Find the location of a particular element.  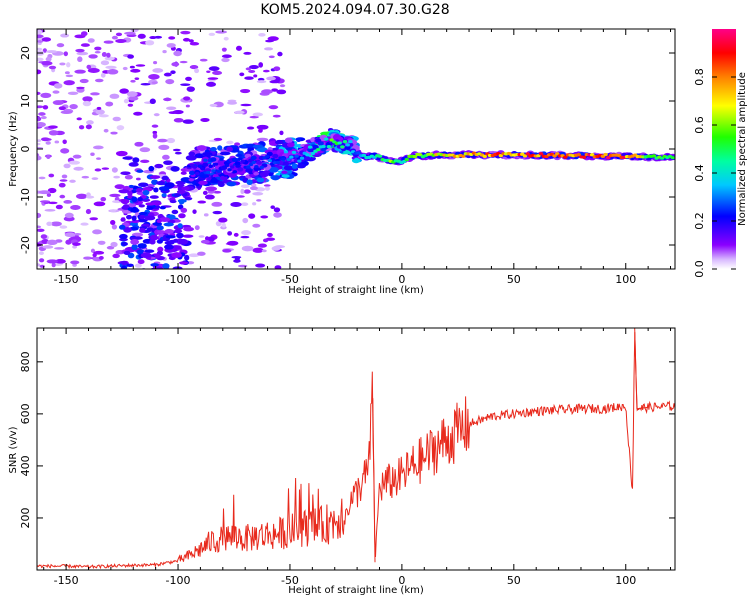

colorbar-tick-label: 0.2 is located at coordinates (699, 221).